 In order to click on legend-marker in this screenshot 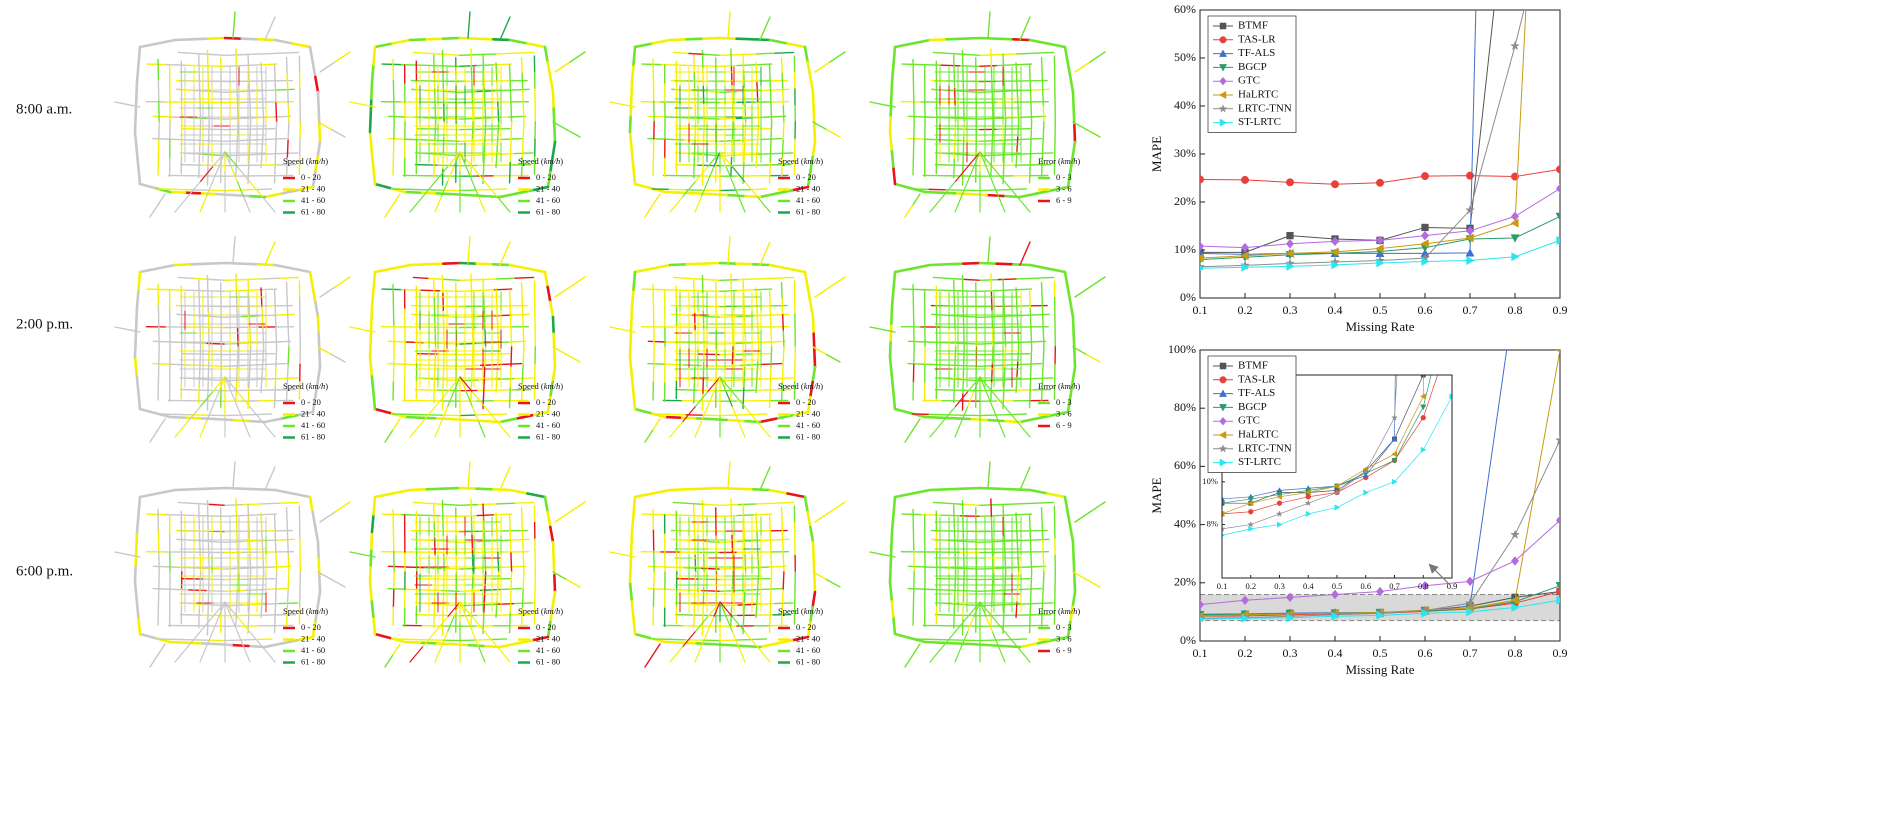, I will do `click(1223, 366)`.